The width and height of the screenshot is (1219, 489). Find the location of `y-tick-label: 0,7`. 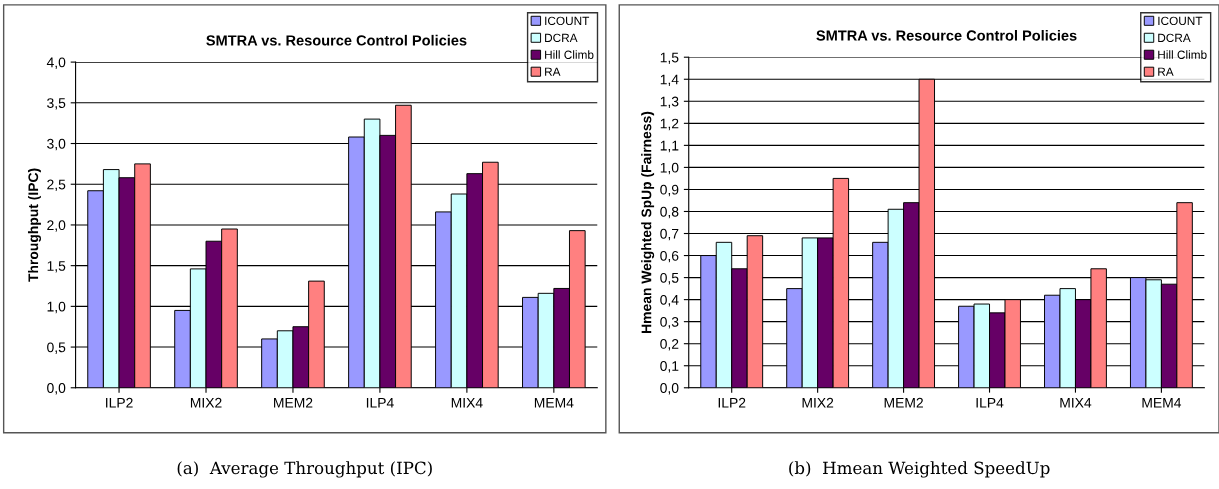

y-tick-label: 0,7 is located at coordinates (669, 234).